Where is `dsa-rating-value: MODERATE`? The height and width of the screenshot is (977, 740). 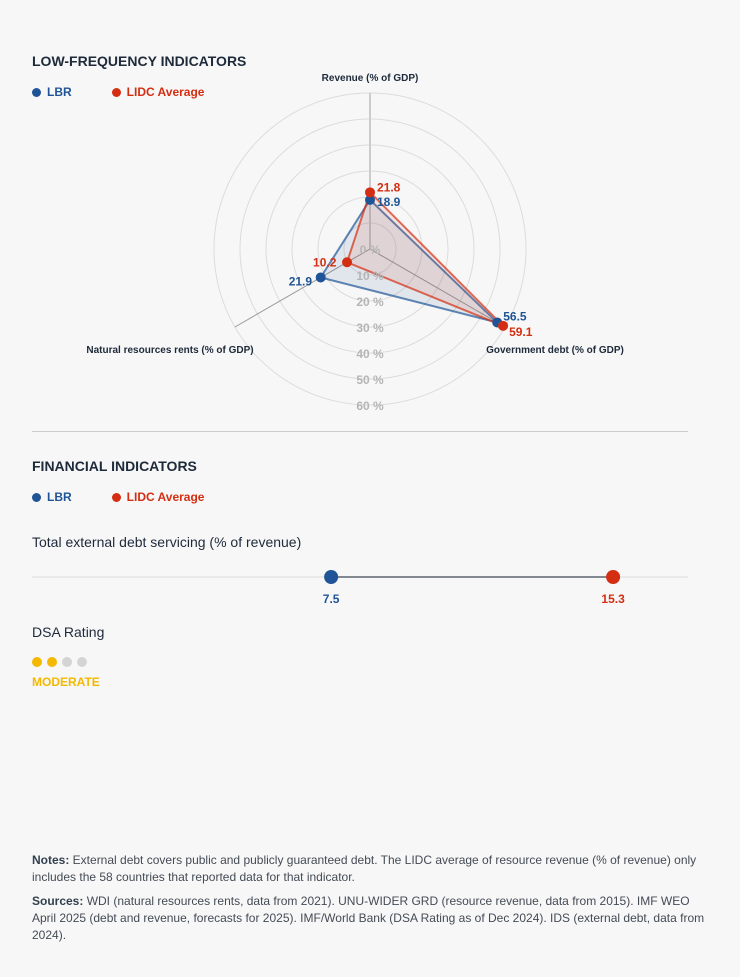
dsa-rating-value: MODERATE is located at coordinates (66, 682).